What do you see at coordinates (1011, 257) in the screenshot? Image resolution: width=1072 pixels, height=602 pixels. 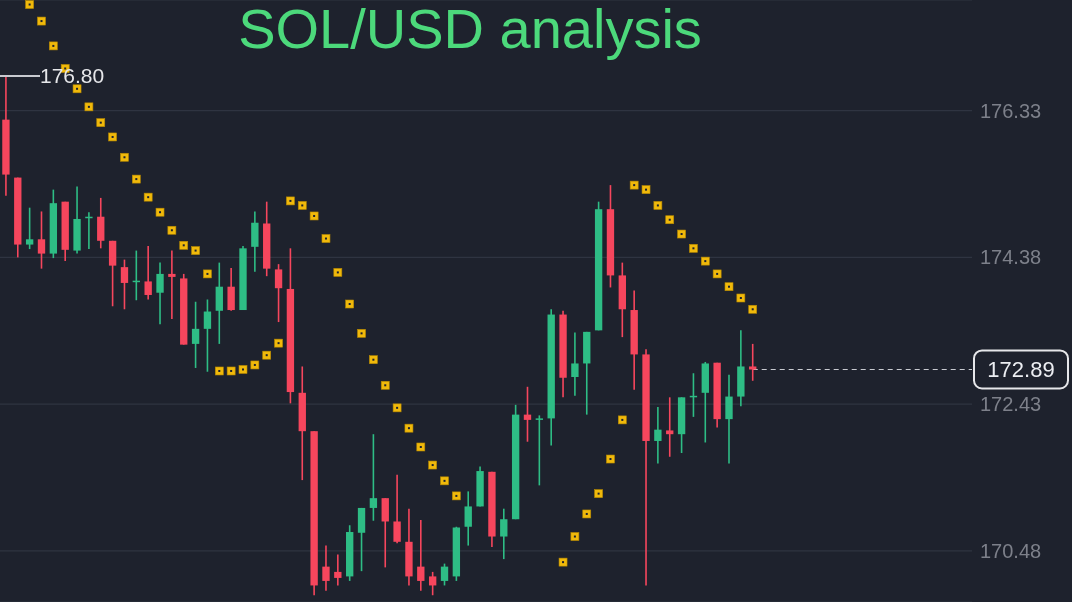 I see `y-tick-label: 174.38` at bounding box center [1011, 257].